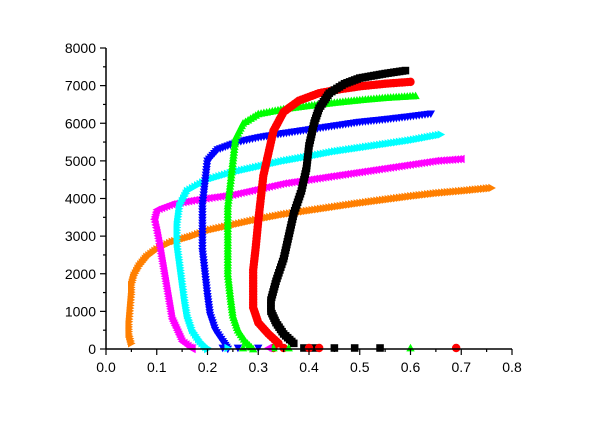  Describe the element at coordinates (309, 367) in the screenshot. I see `x-tick-label: 0.4` at that location.